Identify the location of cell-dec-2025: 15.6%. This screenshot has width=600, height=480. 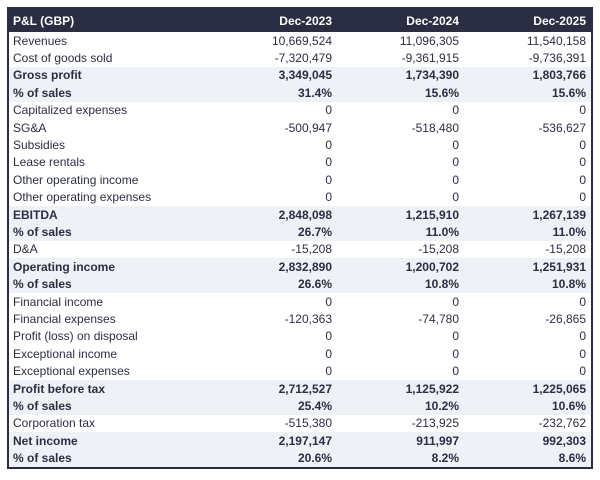
(568, 92).